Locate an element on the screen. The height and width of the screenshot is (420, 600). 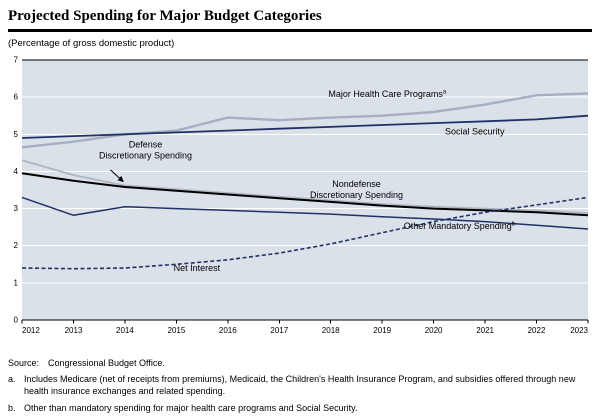
annotation-label: Major Health Care Programsa is located at coordinates (387, 94).